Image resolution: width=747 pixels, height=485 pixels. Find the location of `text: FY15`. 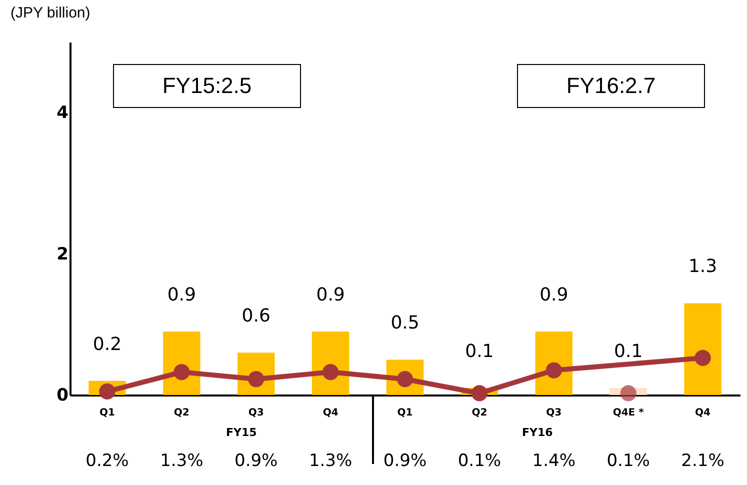

text: FY15 is located at coordinates (241, 432).